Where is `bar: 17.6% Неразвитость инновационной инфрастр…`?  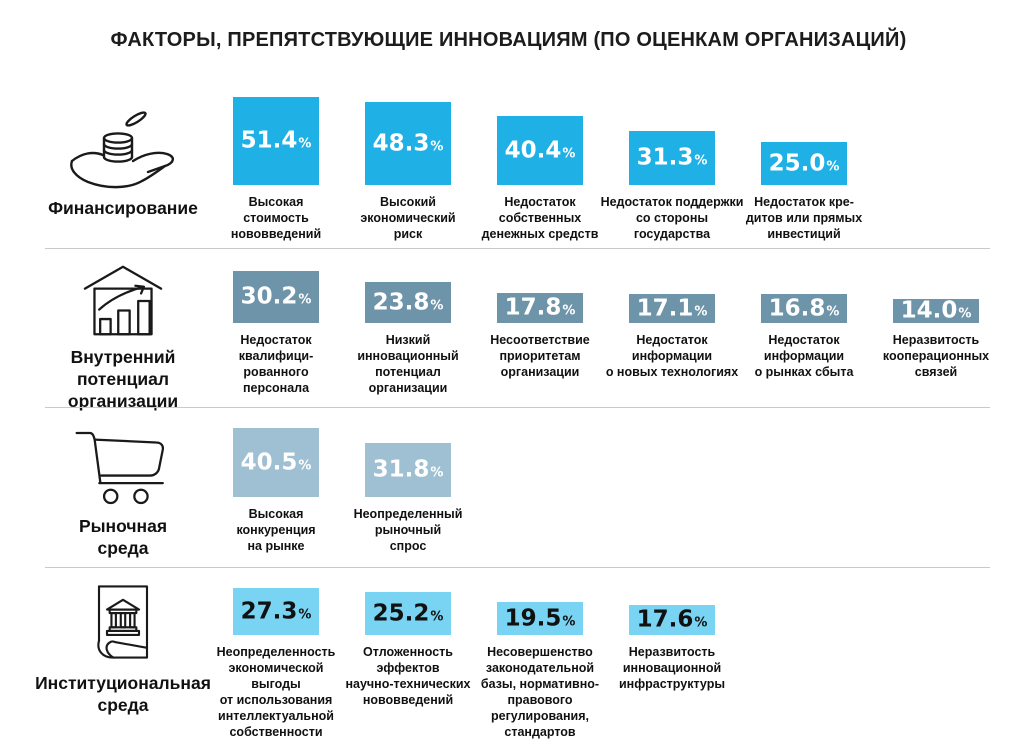 bar: 17.6% Неразвитость инновационной инфрастр… is located at coordinates (672, 648).